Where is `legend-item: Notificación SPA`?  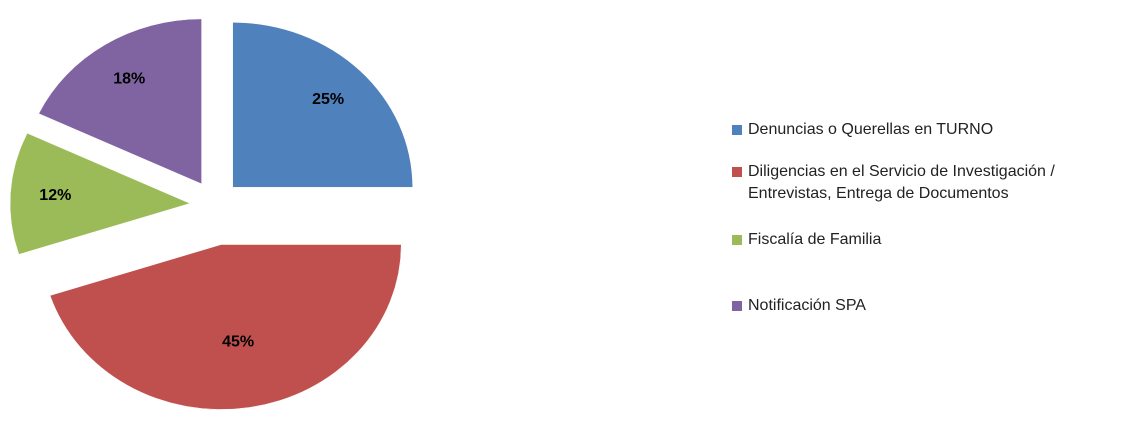
legend-item: Notificación SPA is located at coordinates (799, 306).